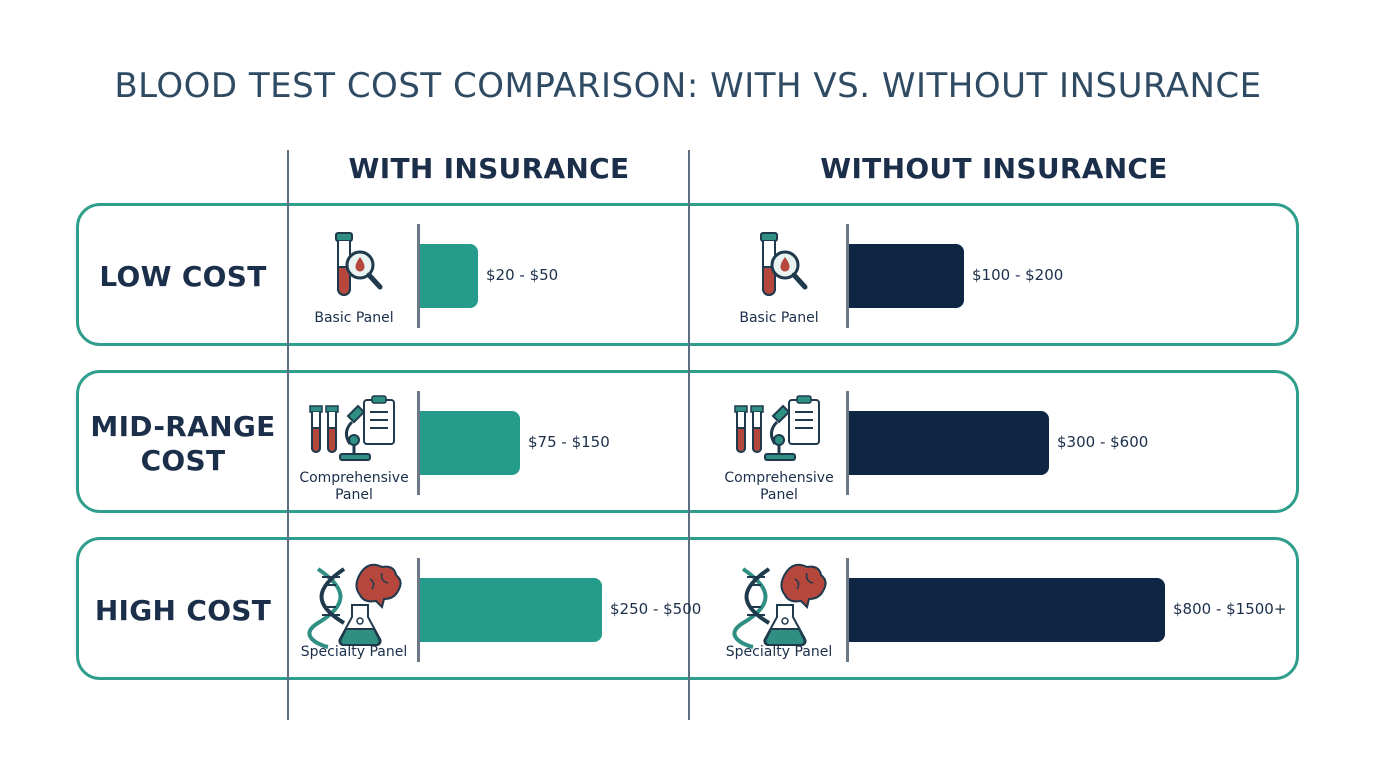 This screenshot has height=768, width=1376. I want to click on bar-label-without-insurance-row-0: $100 - $200, so click(1018, 275).